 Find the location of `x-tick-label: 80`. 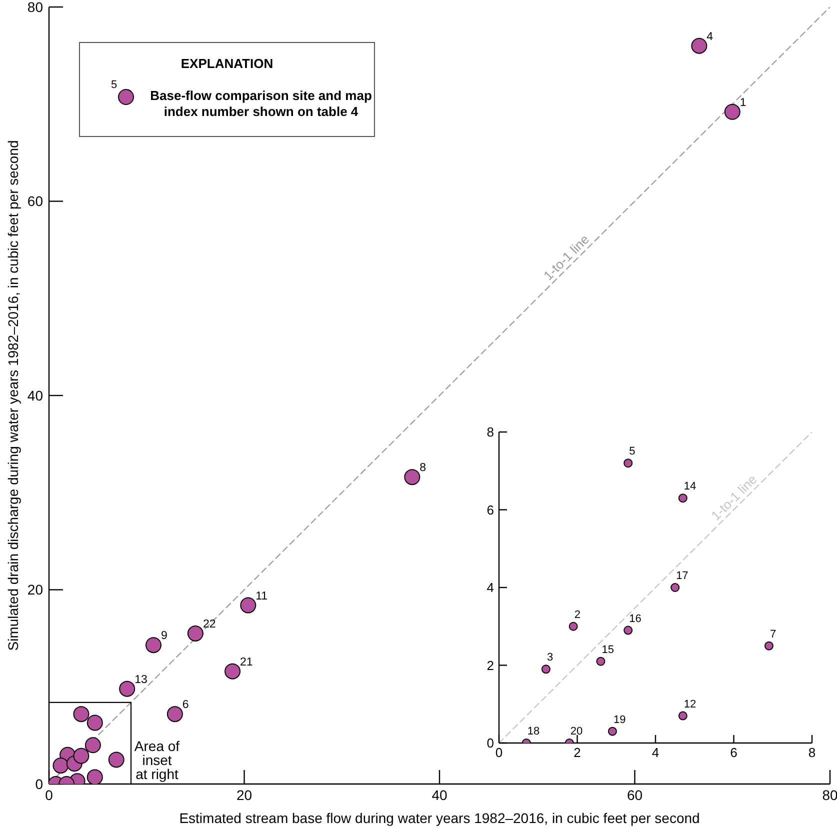

x-tick-label: 80 is located at coordinates (829, 794).